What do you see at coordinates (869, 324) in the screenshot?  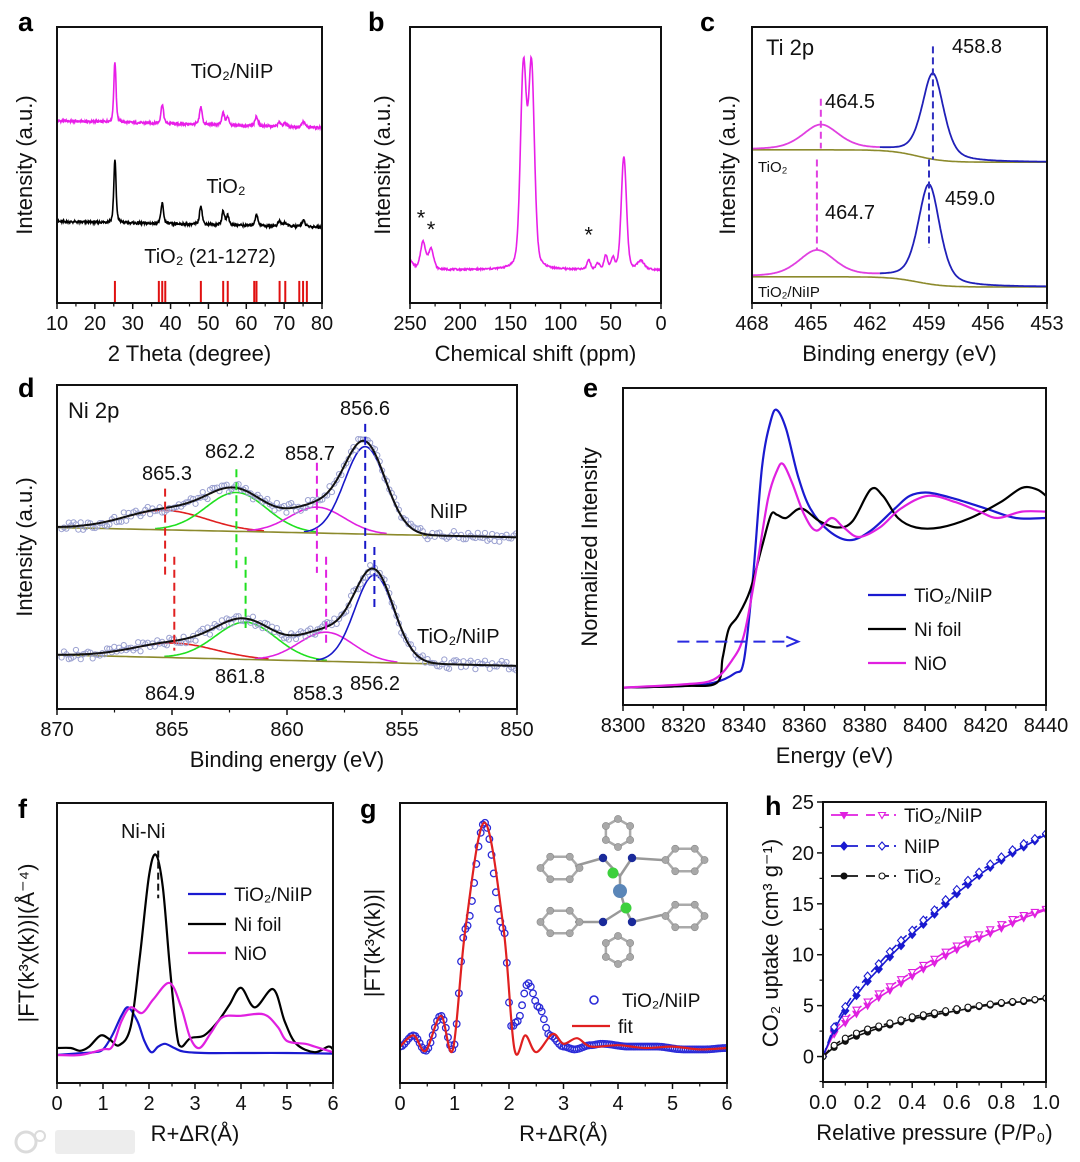 I see `x-tick-label: 462` at bounding box center [869, 324].